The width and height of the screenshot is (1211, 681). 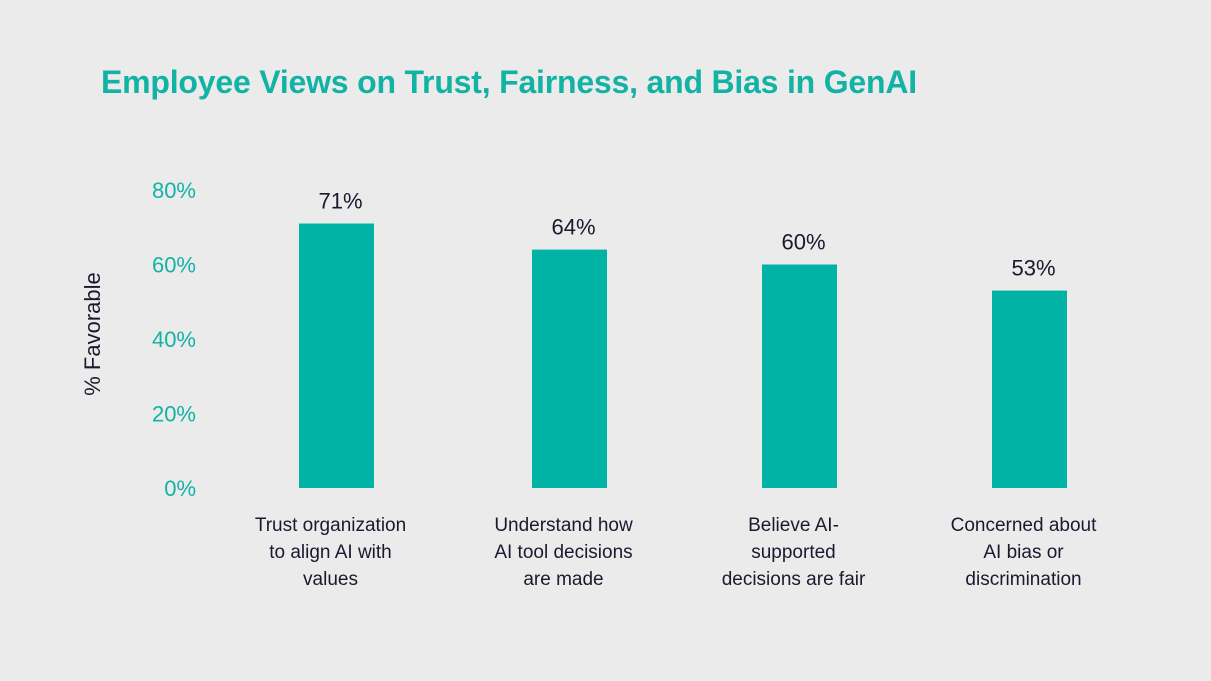 I want to click on x-category-label: decisions are fair, so click(x=794, y=579).